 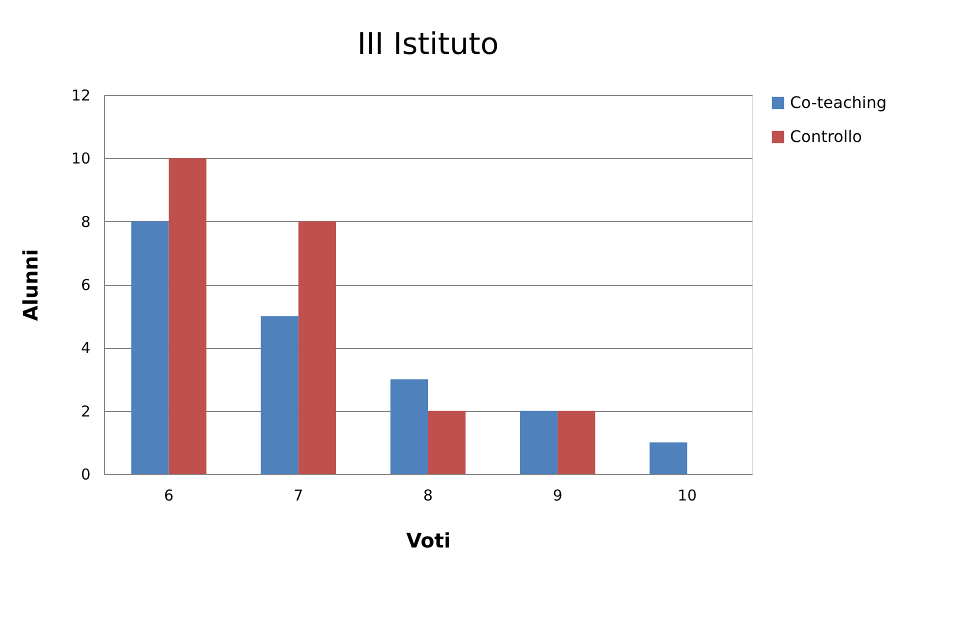 I want to click on x-tick-label: 6, so click(x=169, y=495).